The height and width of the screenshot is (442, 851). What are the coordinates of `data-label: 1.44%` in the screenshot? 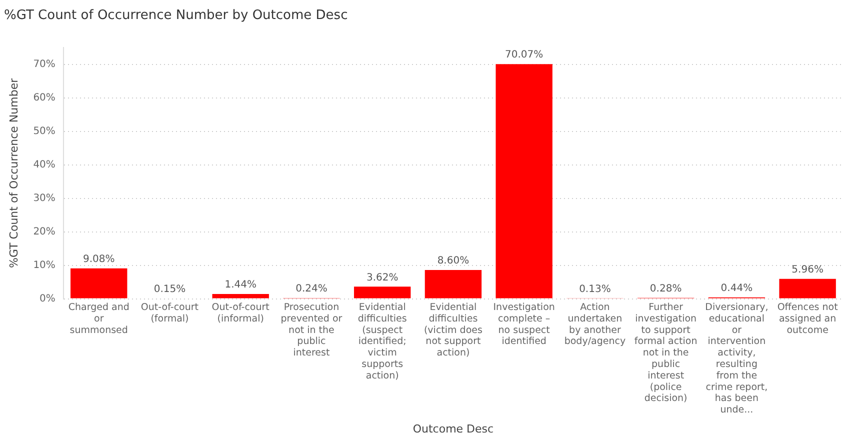 It's located at (240, 285).